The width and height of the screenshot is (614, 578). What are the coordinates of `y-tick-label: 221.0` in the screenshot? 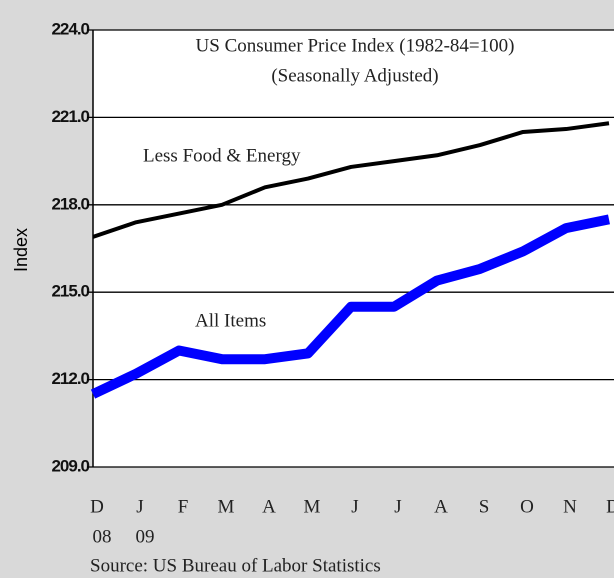 It's located at (70, 116).